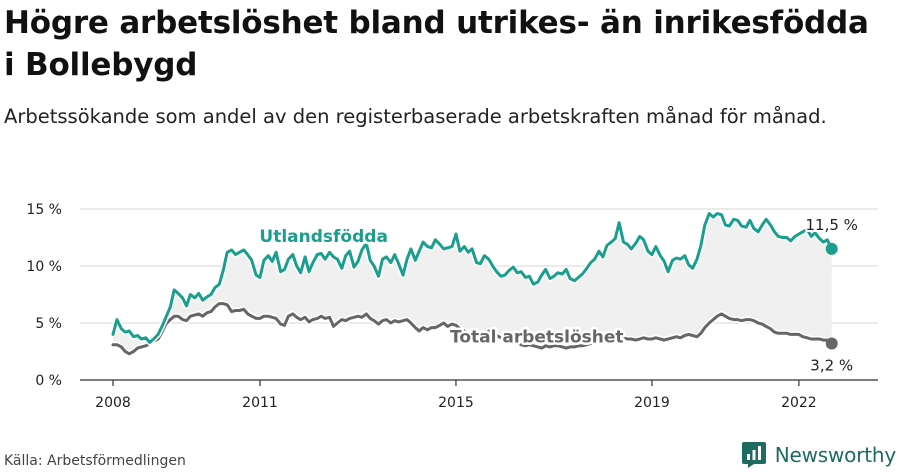  I want to click on brand-logo: Newsworthy, so click(818, 455).